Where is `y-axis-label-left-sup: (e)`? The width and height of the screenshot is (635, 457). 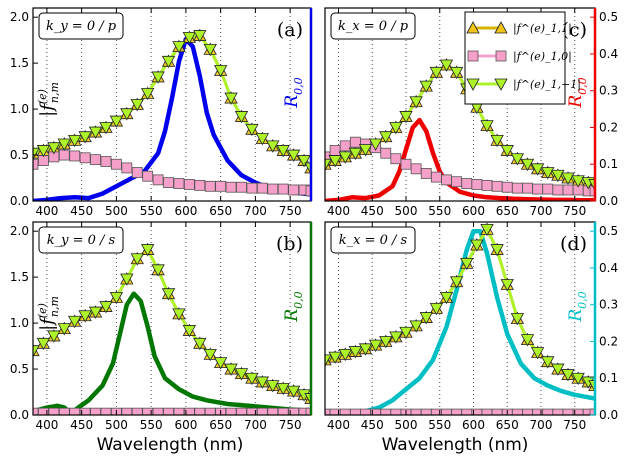
y-axis-label-left-sup: (e) is located at coordinates (42, 310).